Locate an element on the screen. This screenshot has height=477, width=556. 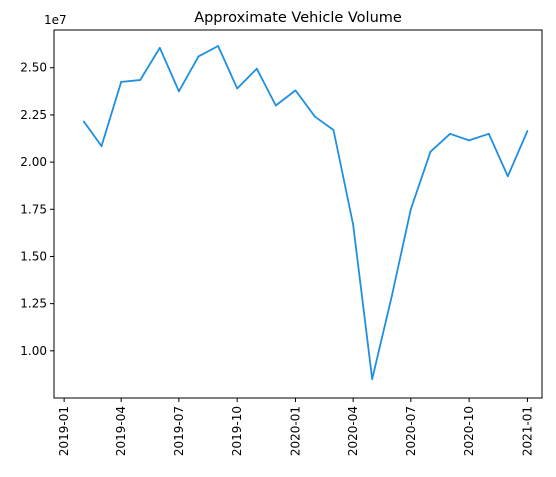
y-axis-ticks: 1.00 1.25 1.50 1.75 2.00 2.25 2.50 is located at coordinates (37, 209).